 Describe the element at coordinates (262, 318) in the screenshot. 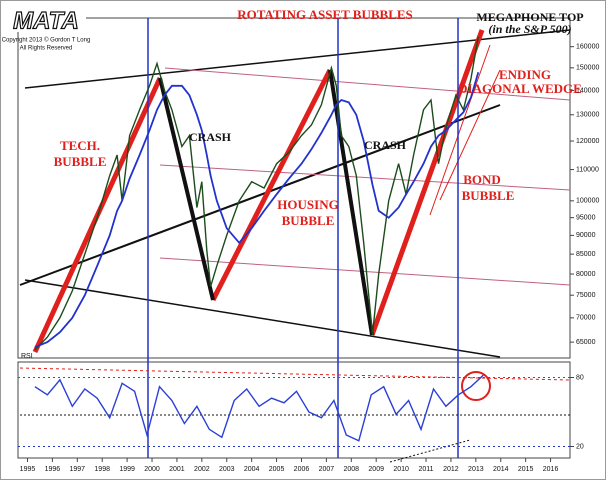

I see `megaphone-bottom` at that location.